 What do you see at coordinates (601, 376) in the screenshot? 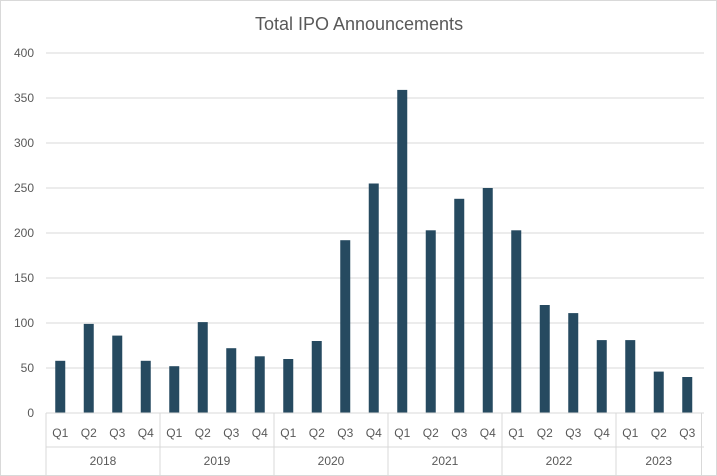
I see `bar-2022-q4` at bounding box center [601, 376].